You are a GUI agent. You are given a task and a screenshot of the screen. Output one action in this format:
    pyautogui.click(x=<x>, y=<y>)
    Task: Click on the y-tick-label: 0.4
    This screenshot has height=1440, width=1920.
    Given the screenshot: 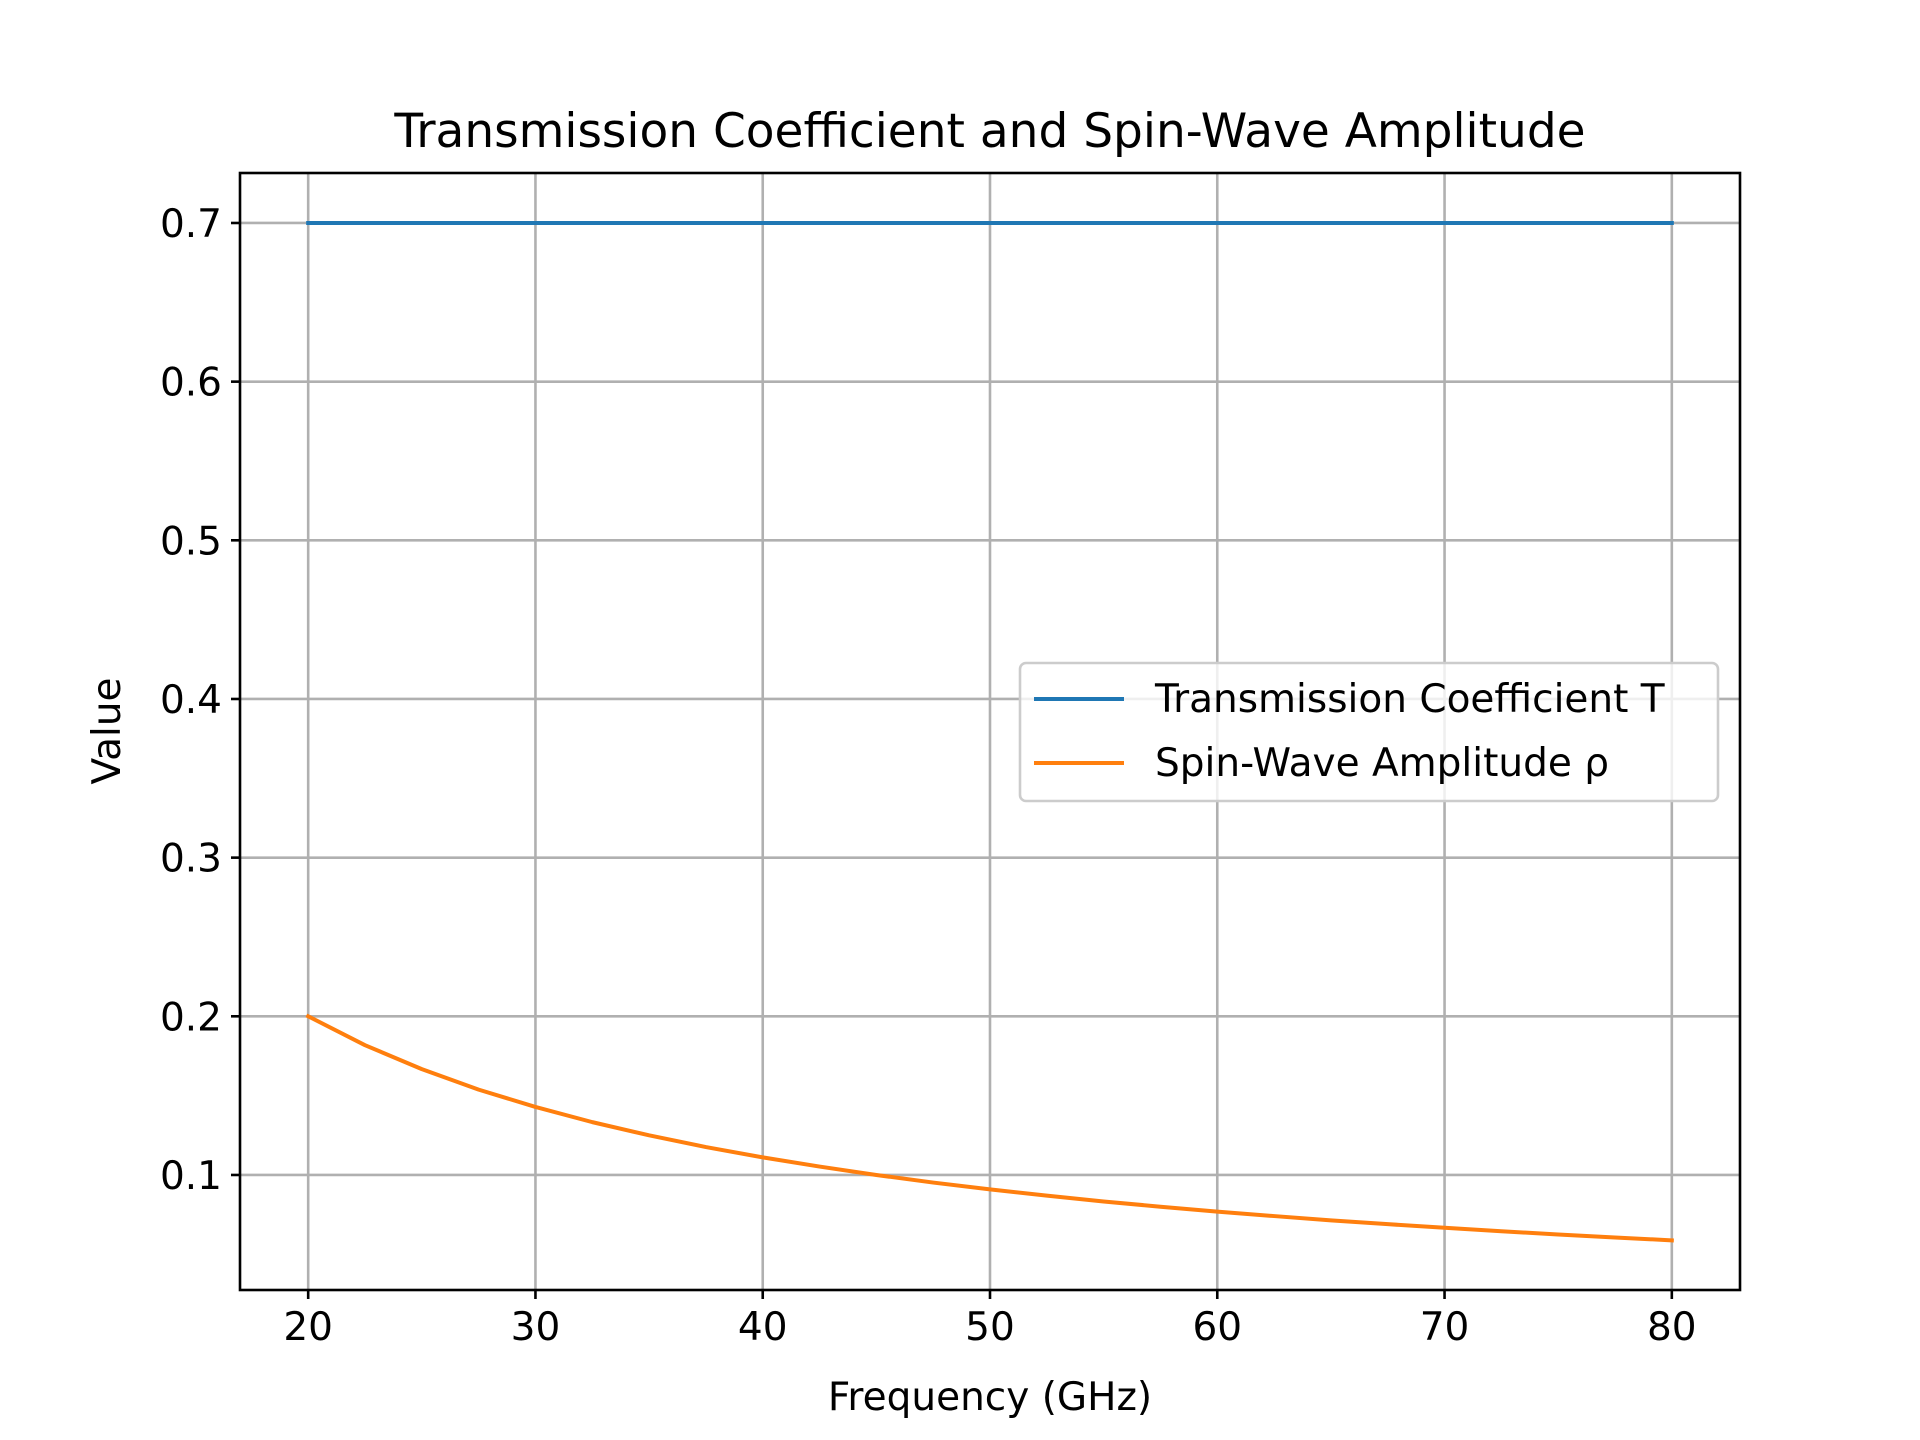 What is the action you would take?
    pyautogui.click(x=191, y=700)
    